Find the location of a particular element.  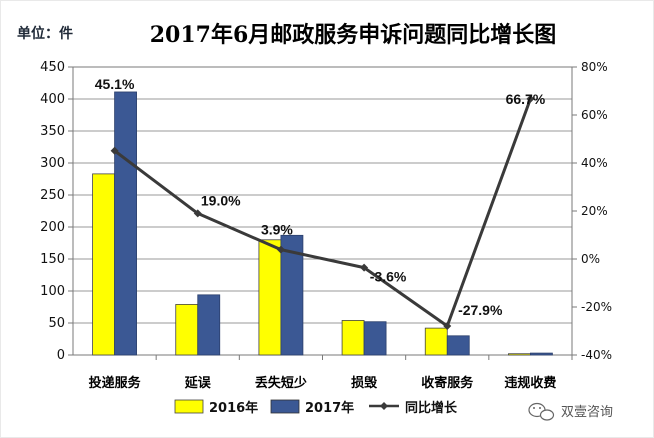

data-label: 66.7% is located at coordinates (526, 99).